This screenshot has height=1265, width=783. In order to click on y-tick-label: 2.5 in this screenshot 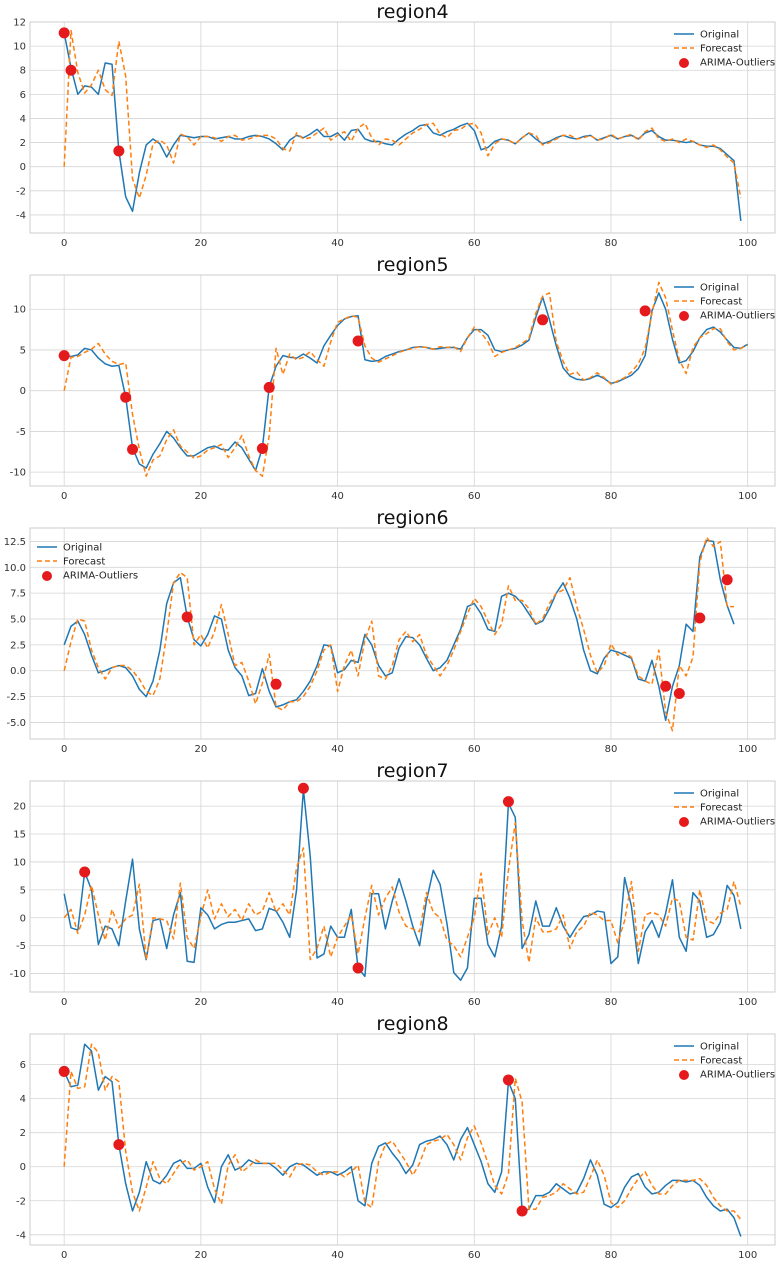, I will do `click(18, 645)`.